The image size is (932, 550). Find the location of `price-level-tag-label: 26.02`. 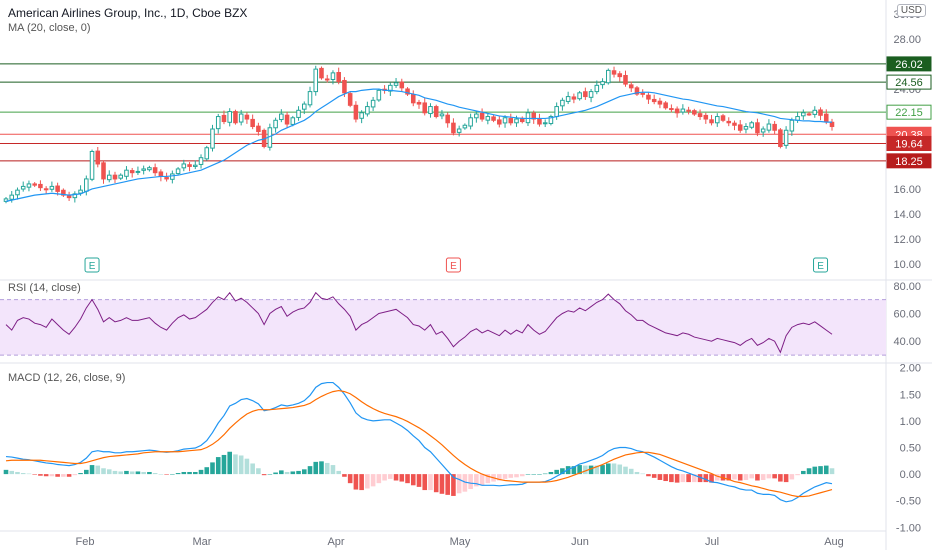

price-level-tag-label: 26.02 is located at coordinates (909, 65).